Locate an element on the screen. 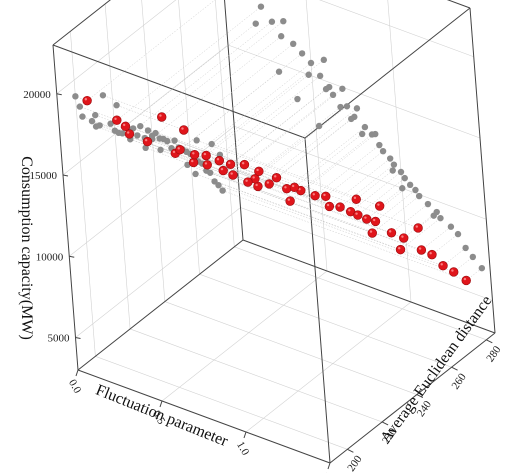  x-tick-mark is located at coordinates (245, 435).